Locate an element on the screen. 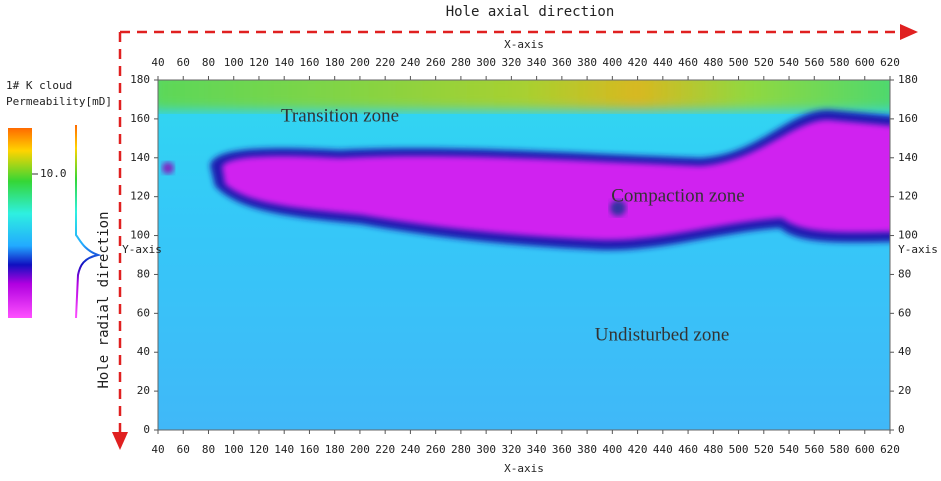 Image resolution: width=941 pixels, height=481 pixels. colorbar-histogram is located at coordinates (88, 222).